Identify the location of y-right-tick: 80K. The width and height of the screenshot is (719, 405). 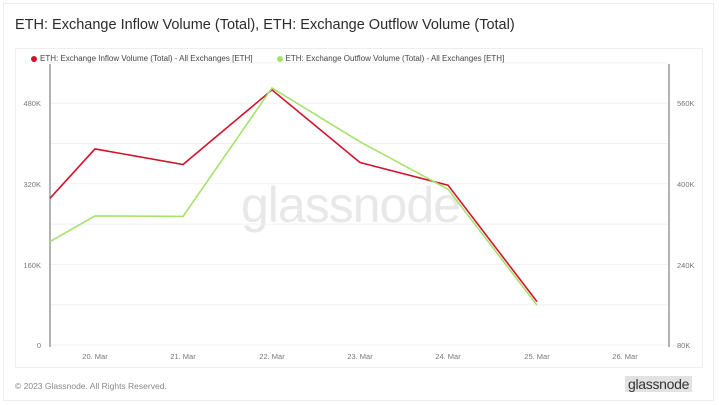
(684, 345).